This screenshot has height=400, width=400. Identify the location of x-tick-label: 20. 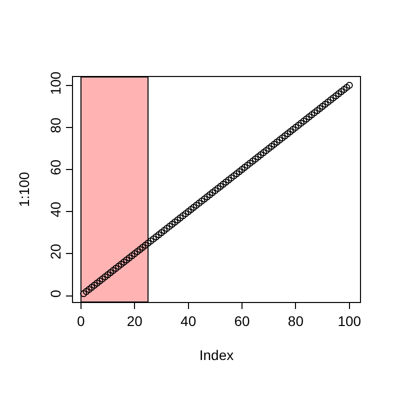
(134, 320).